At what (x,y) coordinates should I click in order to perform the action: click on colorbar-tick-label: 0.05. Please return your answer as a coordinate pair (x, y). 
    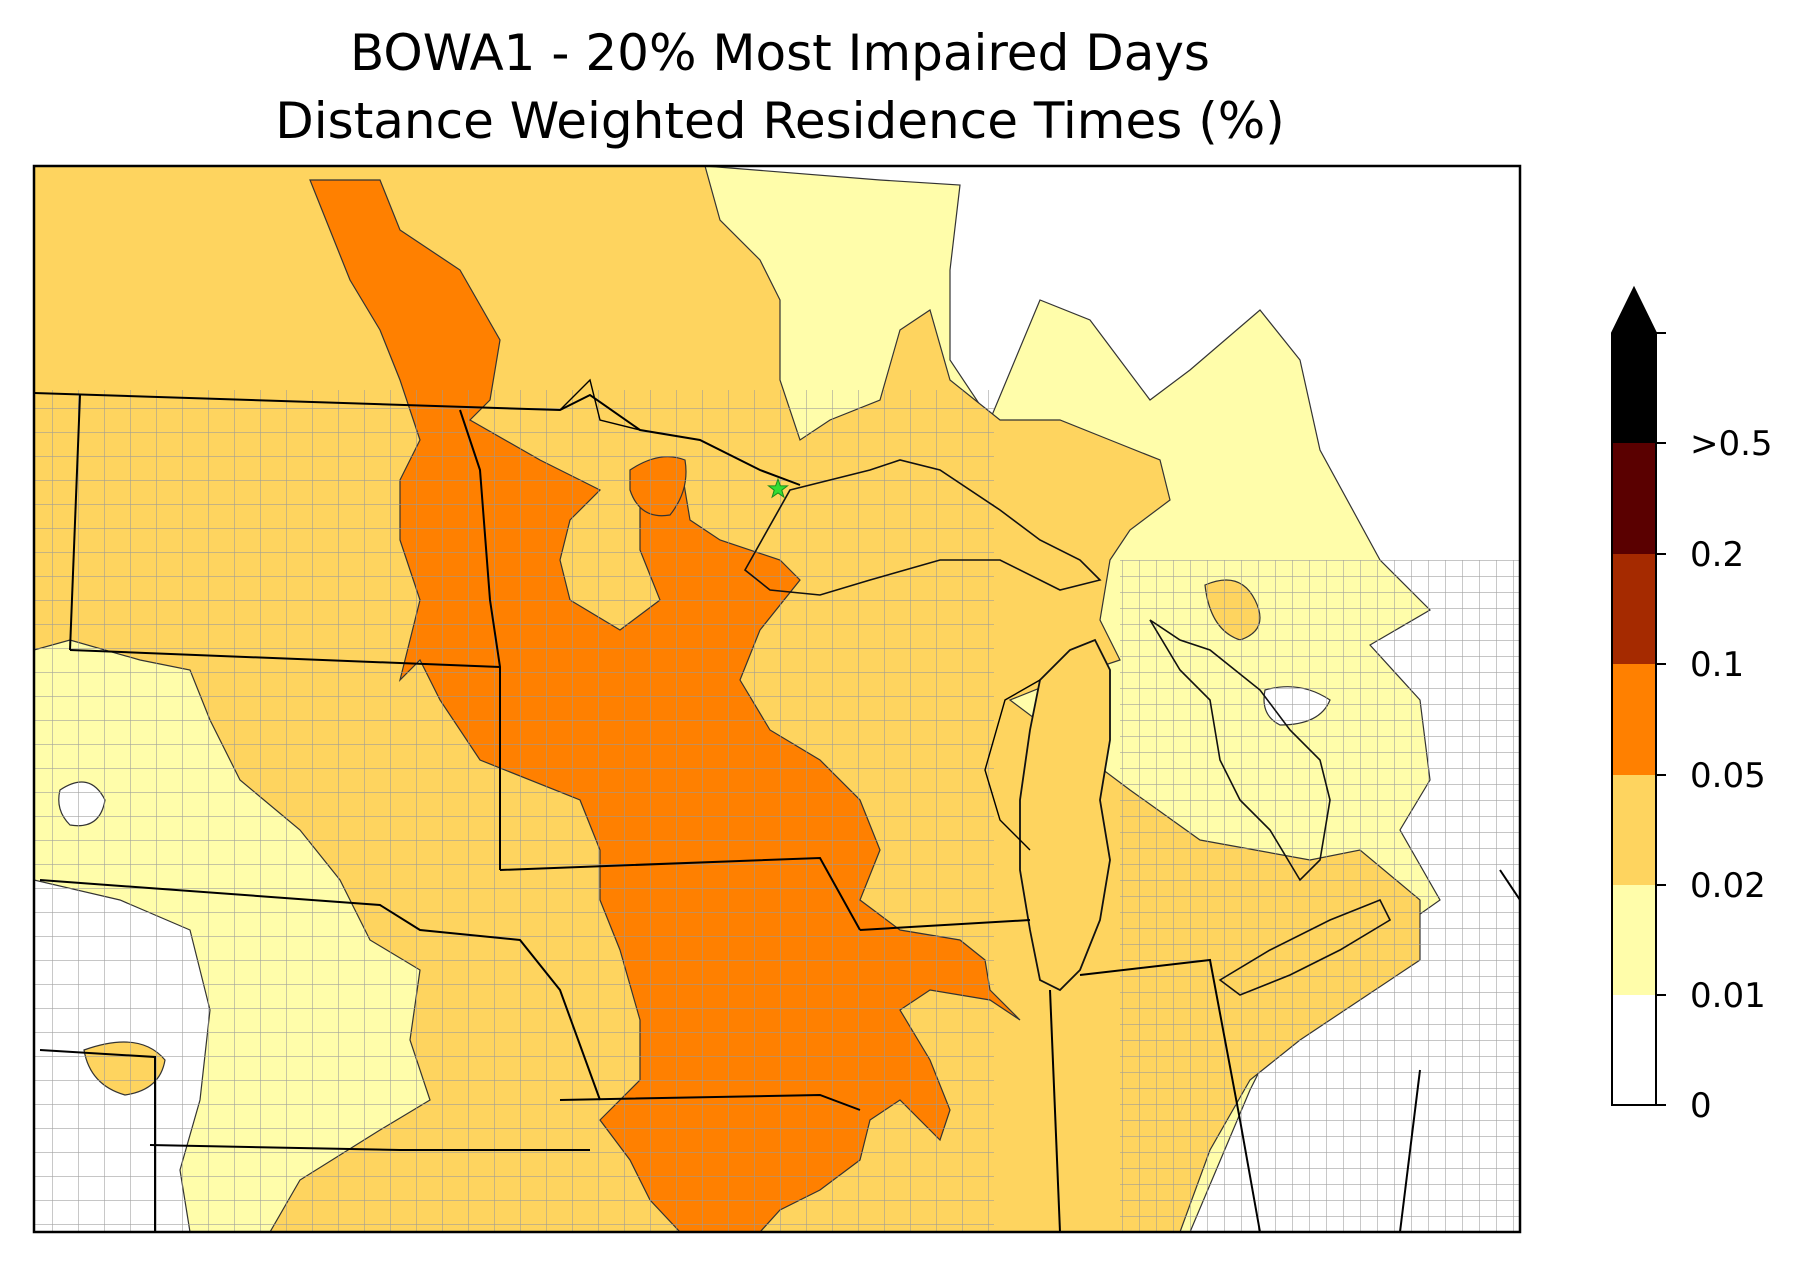
    Looking at the image, I should click on (1728, 776).